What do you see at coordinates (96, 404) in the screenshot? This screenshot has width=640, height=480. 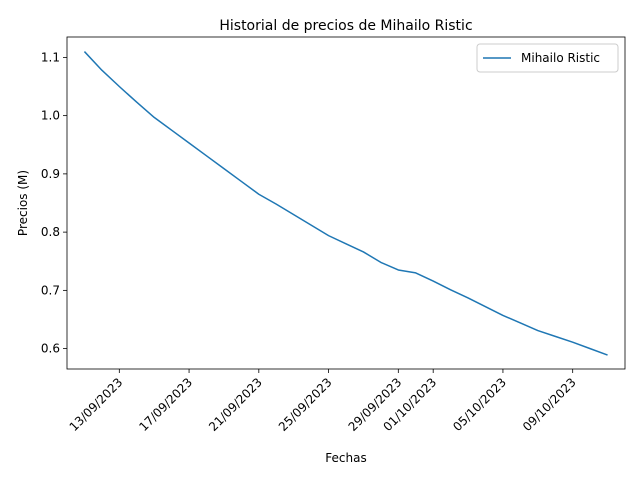 I see `x-tick-label: 13/09/2023` at bounding box center [96, 404].